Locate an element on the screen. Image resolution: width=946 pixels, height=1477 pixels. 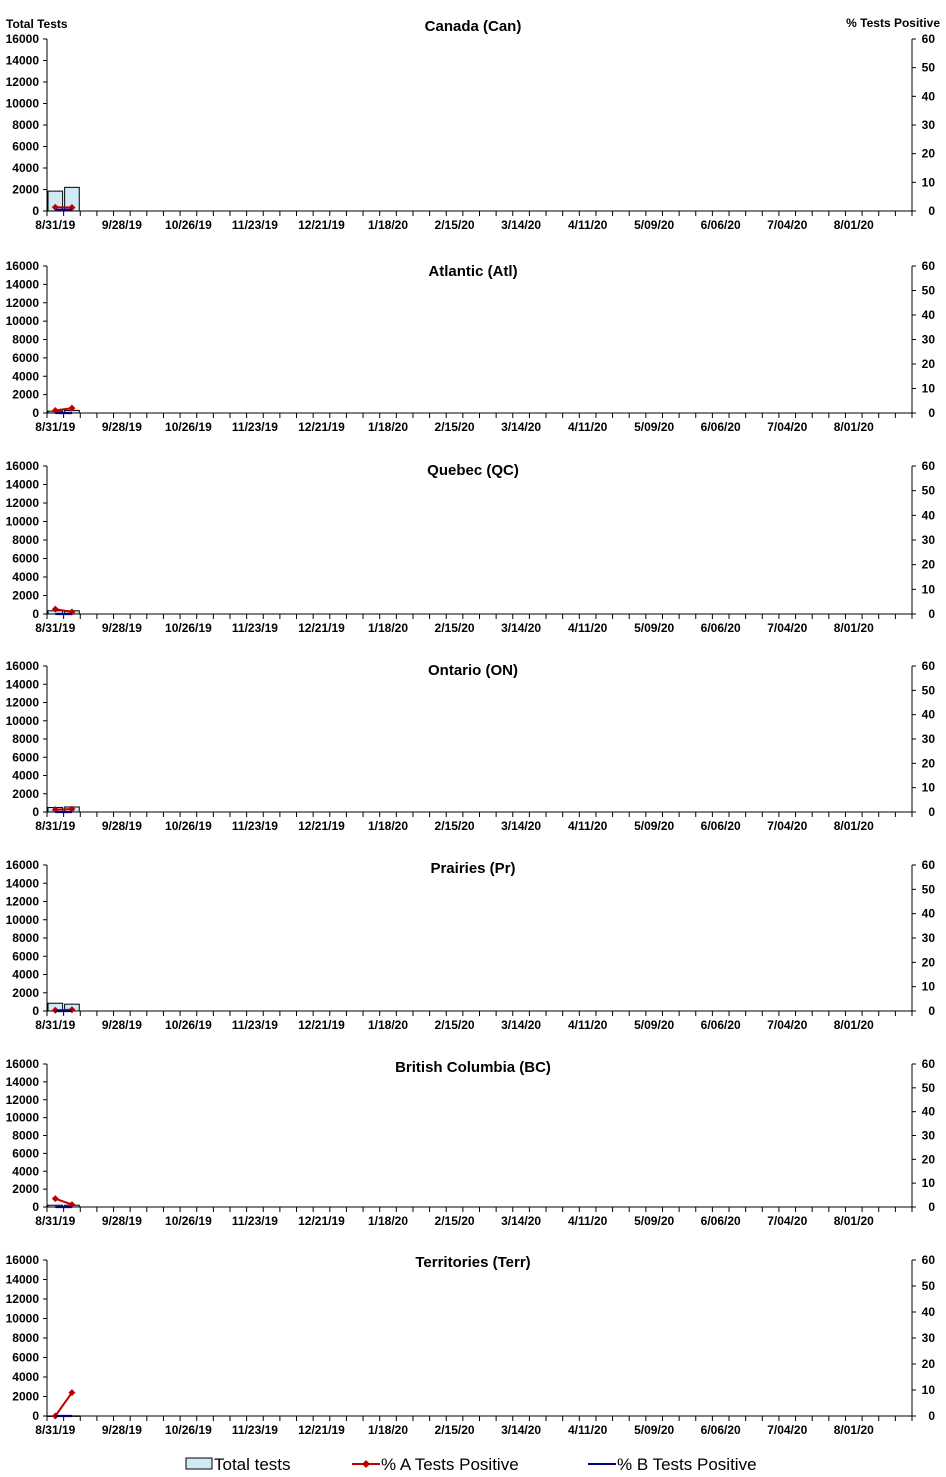
x-tick-label: 4/11/20 is located at coordinates (588, 427).